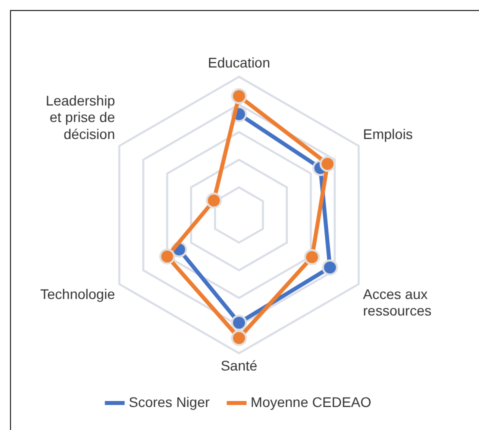 This screenshot has width=479, height=430. Describe the element at coordinates (397, 302) in the screenshot. I see `spoke-label: Acces aux ressources` at that location.